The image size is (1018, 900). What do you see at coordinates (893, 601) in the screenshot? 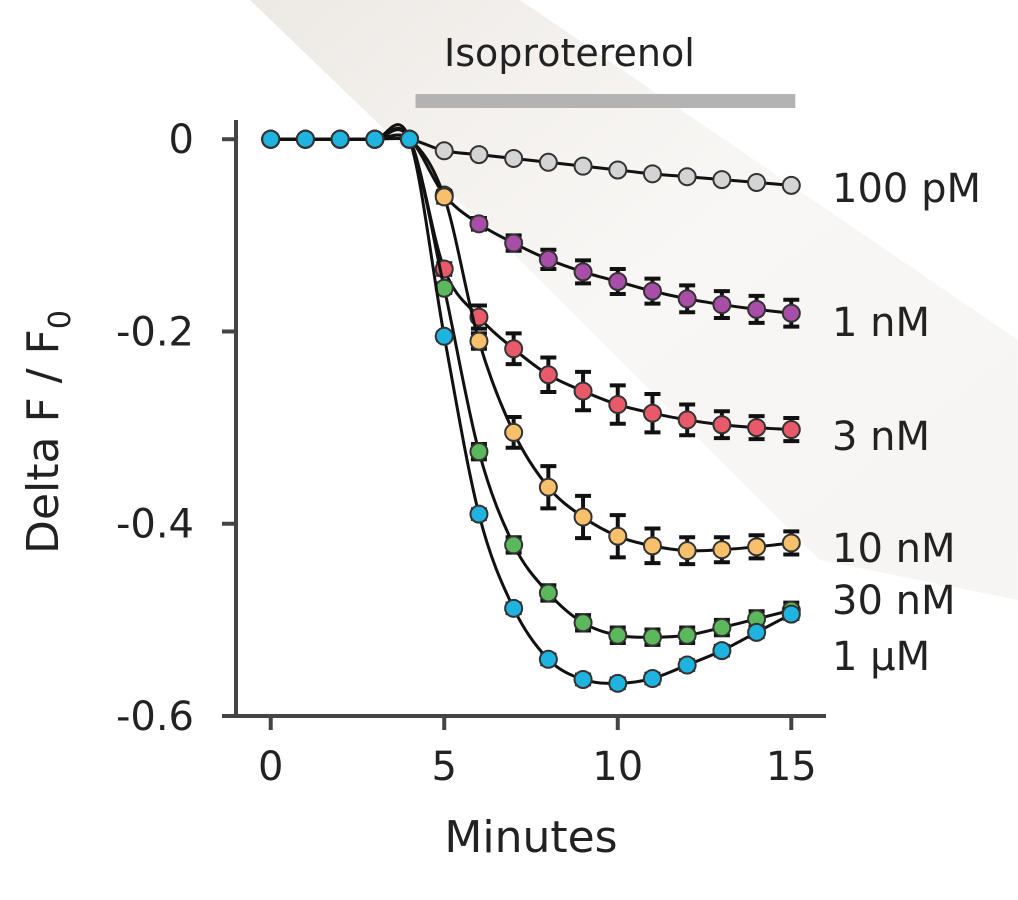
I see `series-label: 30 nM` at bounding box center [893, 601].